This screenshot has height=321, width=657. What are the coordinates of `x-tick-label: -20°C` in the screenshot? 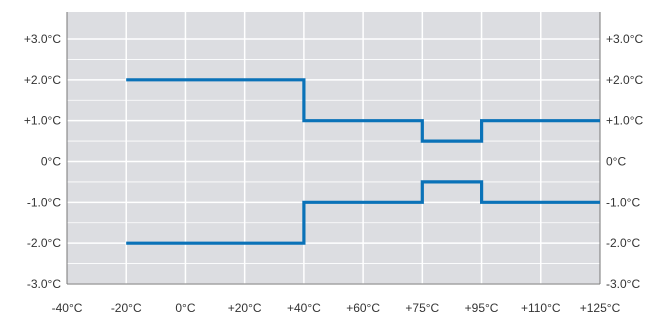 It's located at (126, 308).